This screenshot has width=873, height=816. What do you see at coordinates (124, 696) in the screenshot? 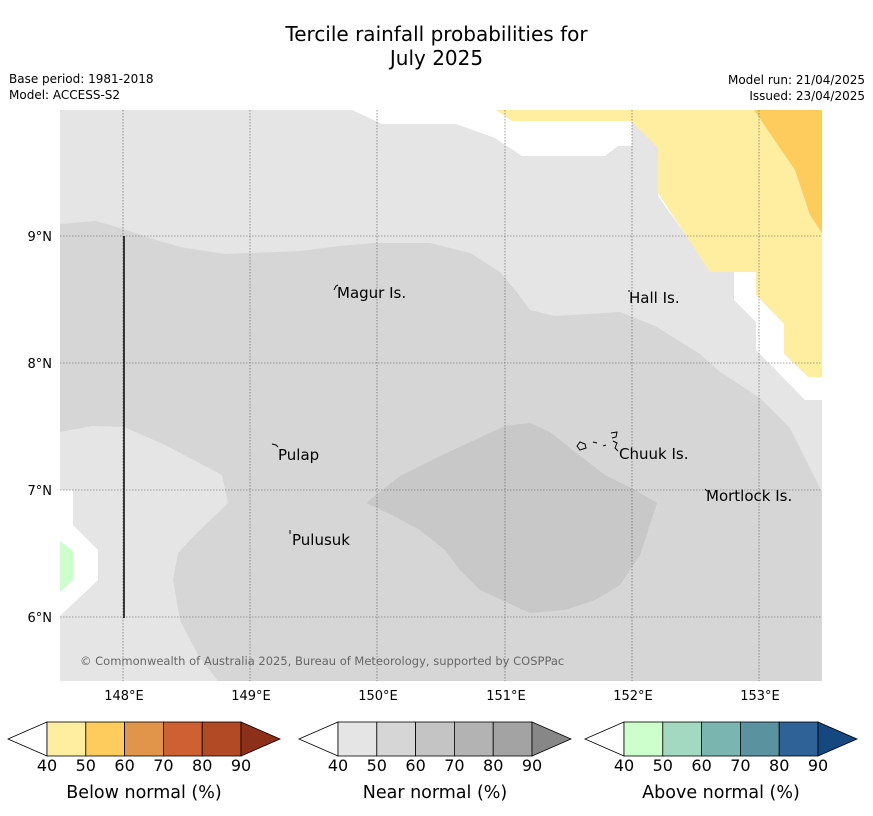
I see `lon-label-148e: 148°E` at bounding box center [124, 696].